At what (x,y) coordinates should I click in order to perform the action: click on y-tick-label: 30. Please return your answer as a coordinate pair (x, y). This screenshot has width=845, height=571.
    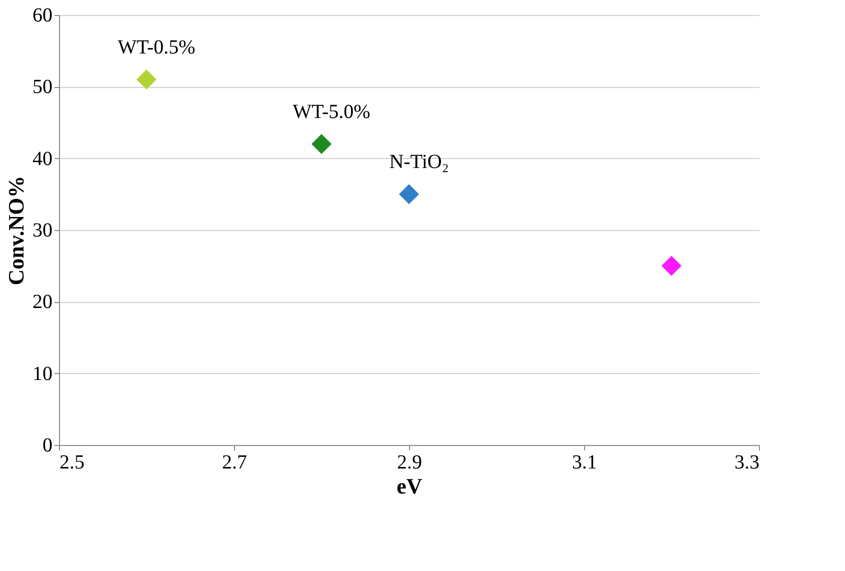
    Looking at the image, I should click on (42, 231).